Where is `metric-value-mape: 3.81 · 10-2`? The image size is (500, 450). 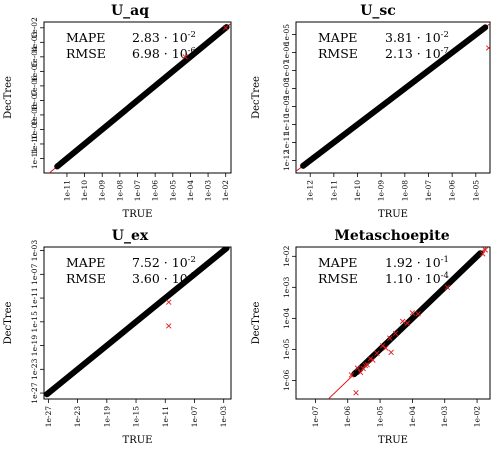
metric-value-mape: 3.81 · 10-2 is located at coordinates (417, 37).